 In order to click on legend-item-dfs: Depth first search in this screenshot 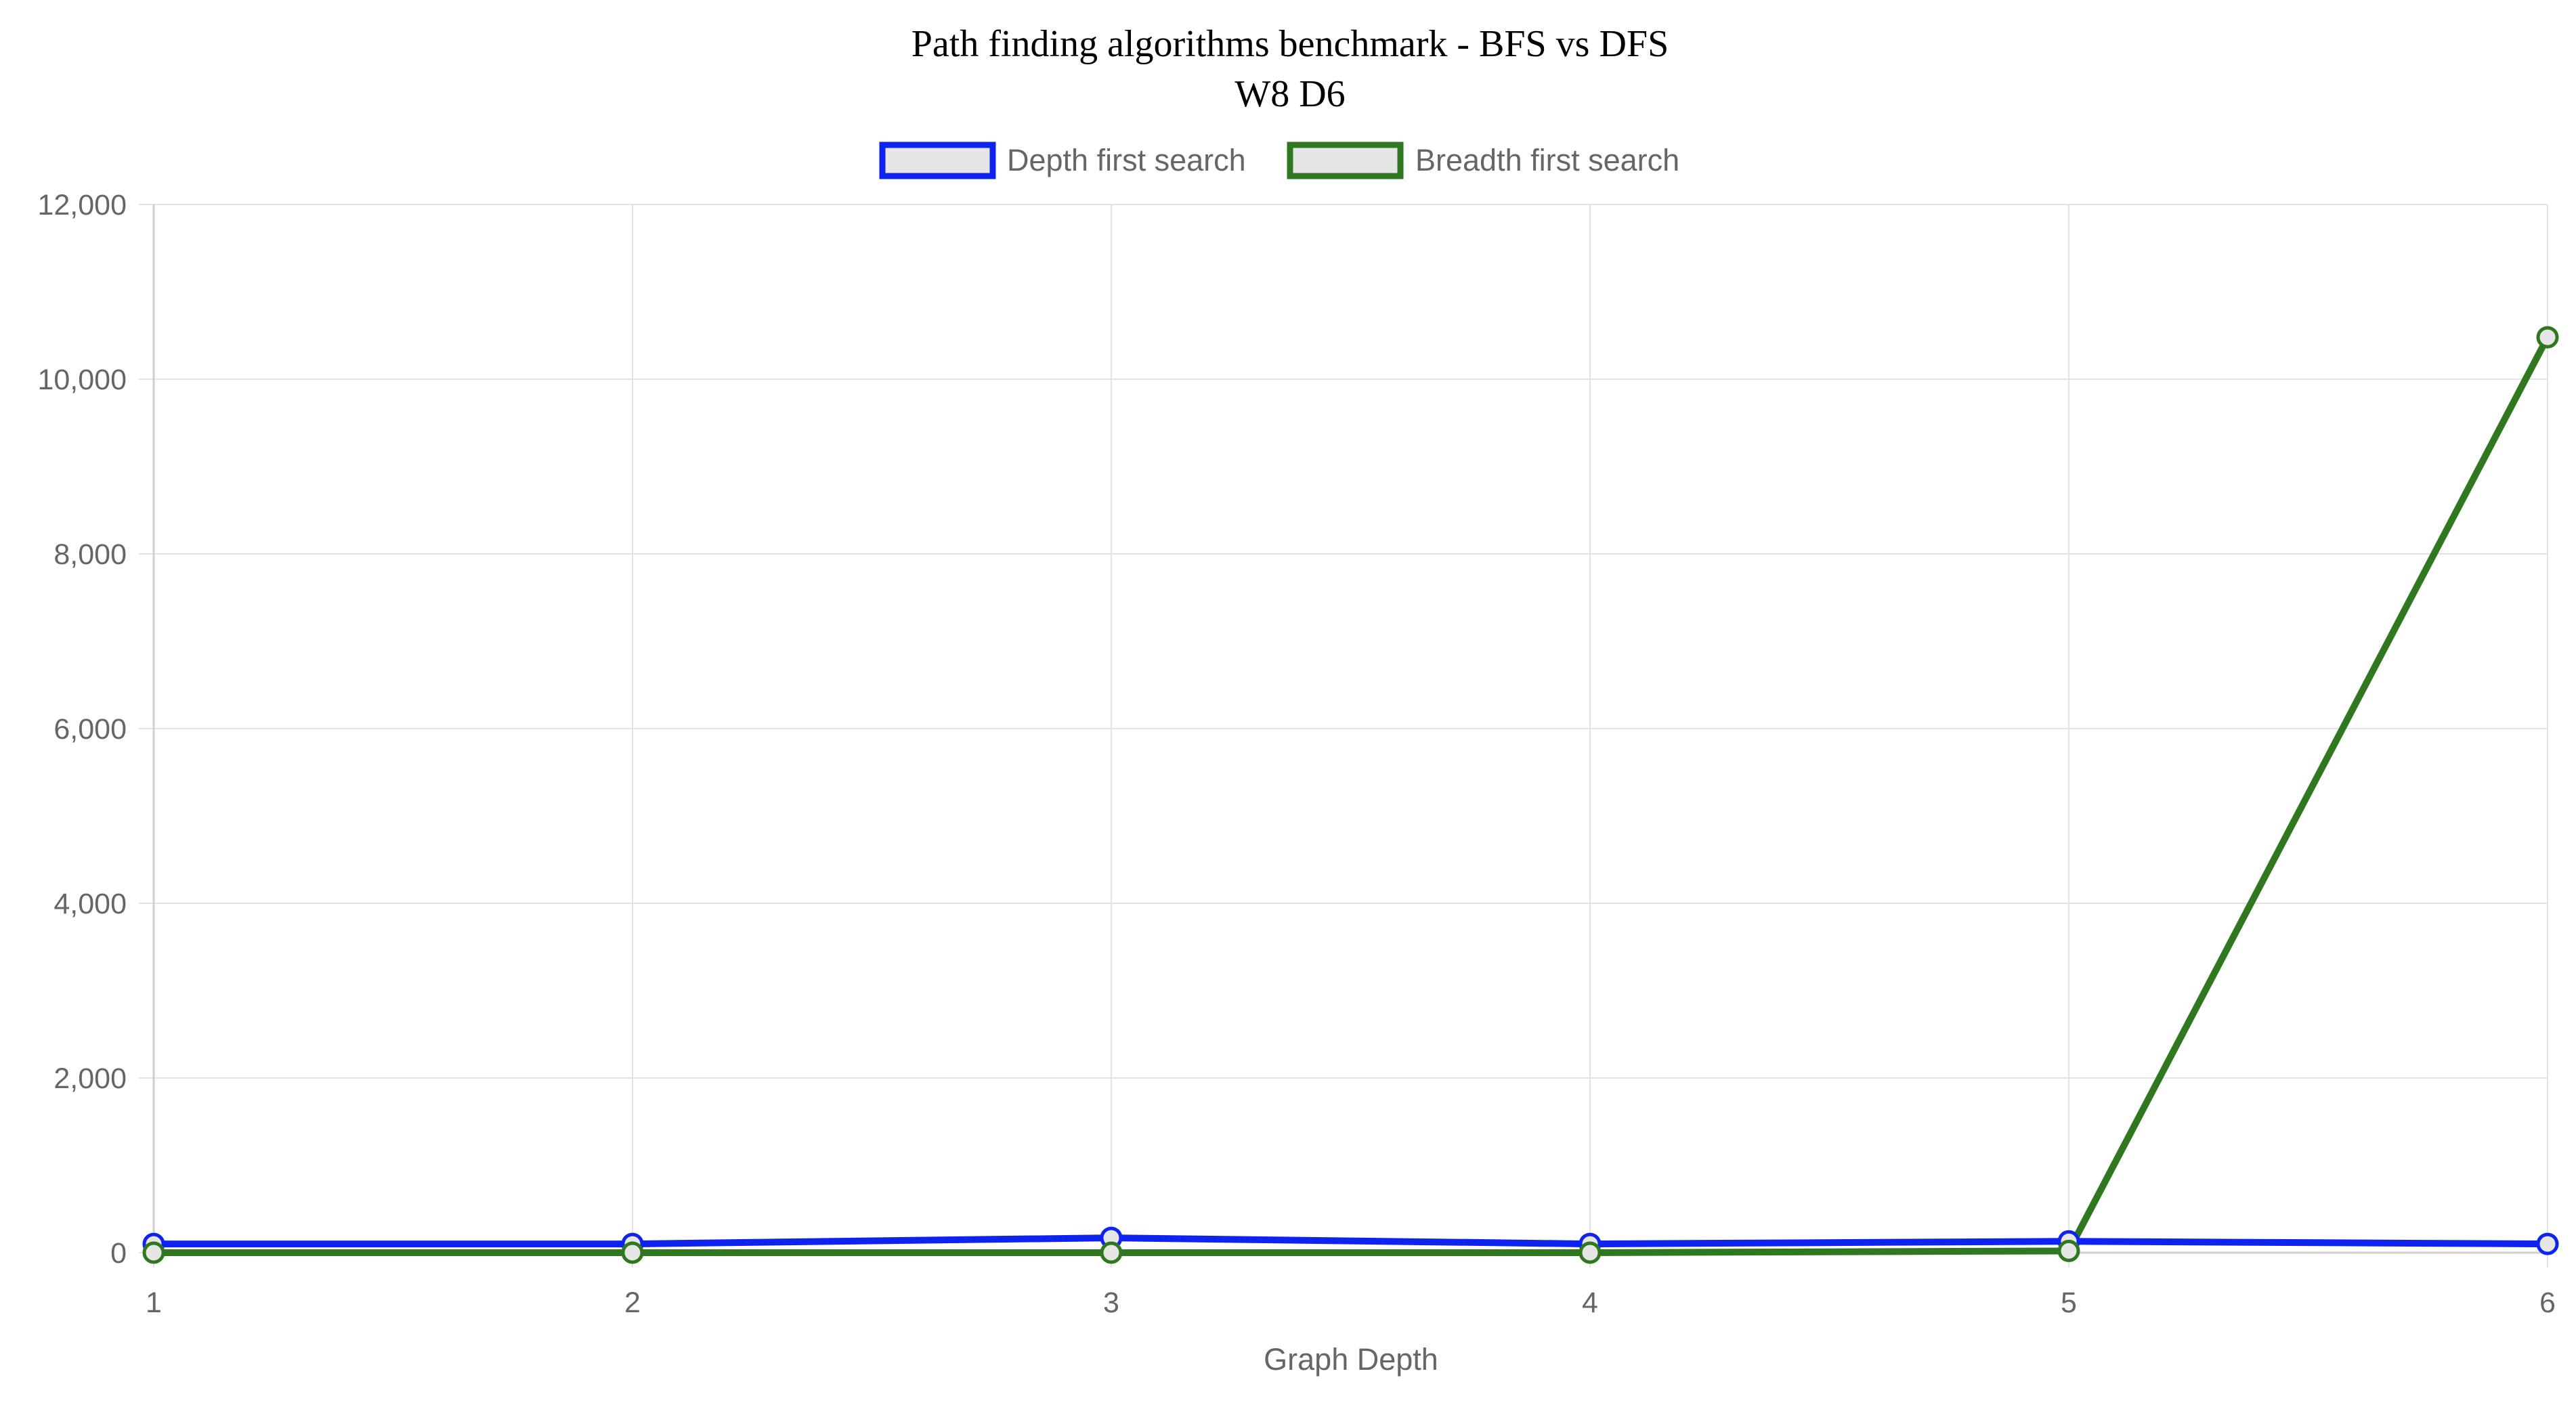, I will do `click(1062, 161)`.